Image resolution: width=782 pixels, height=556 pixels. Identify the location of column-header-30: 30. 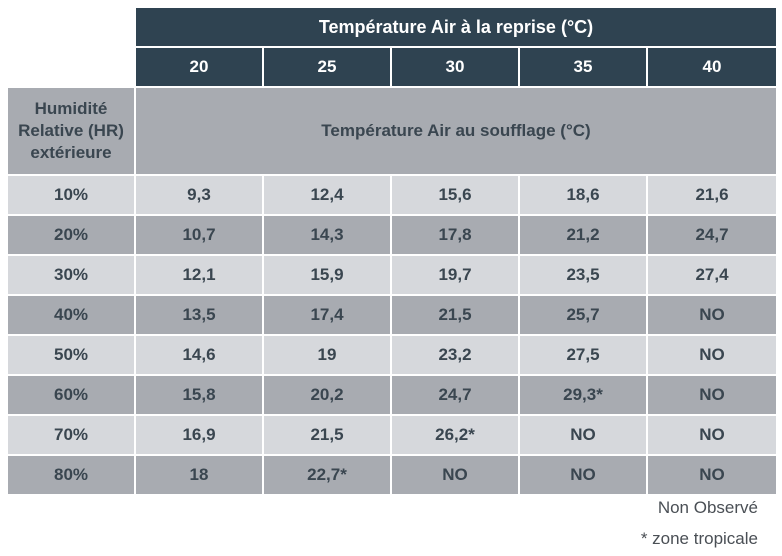
(455, 67).